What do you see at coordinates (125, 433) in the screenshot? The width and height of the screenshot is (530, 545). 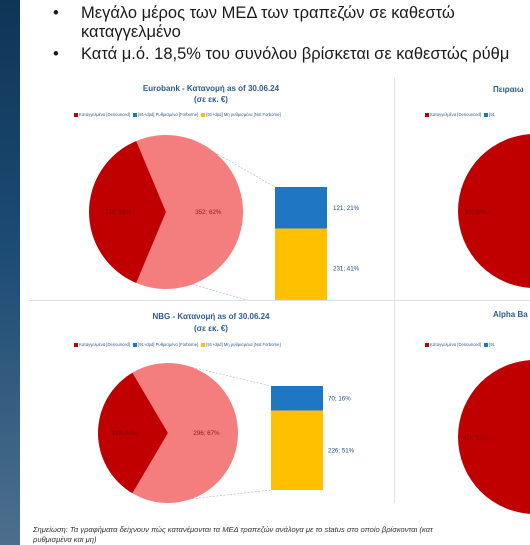 I see `pie-slice-label: 146; 33%` at bounding box center [125, 433].